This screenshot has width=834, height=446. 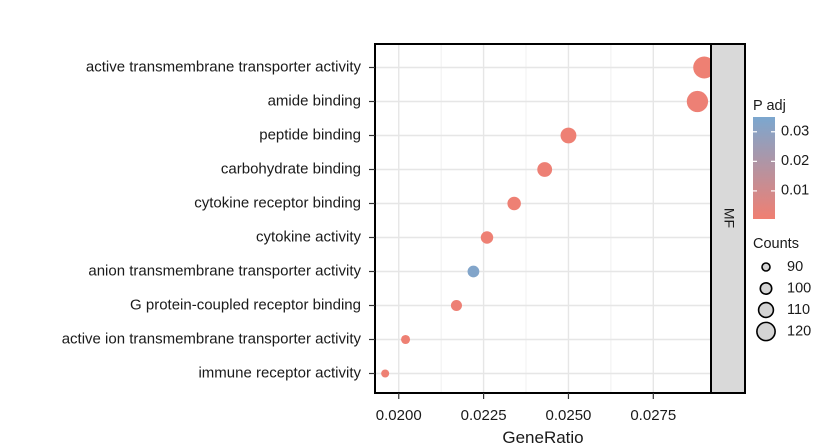 I want to click on facet-strip-label: MF, so click(x=729, y=218).